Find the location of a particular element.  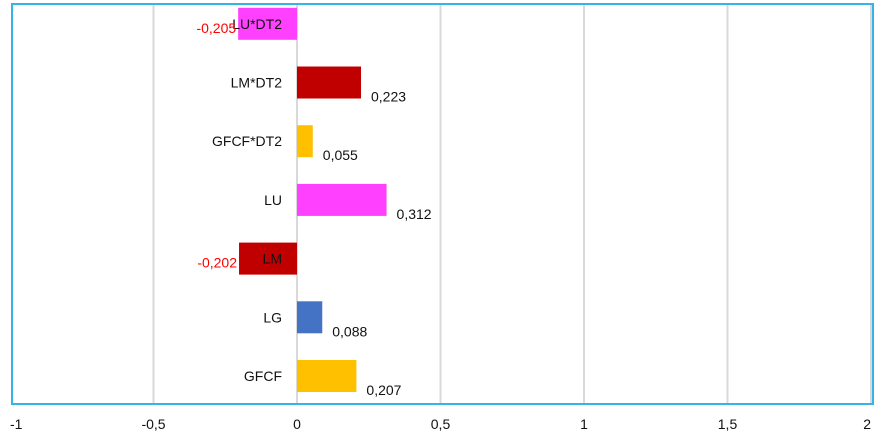

category-label: LM is located at coordinates (272, 259).